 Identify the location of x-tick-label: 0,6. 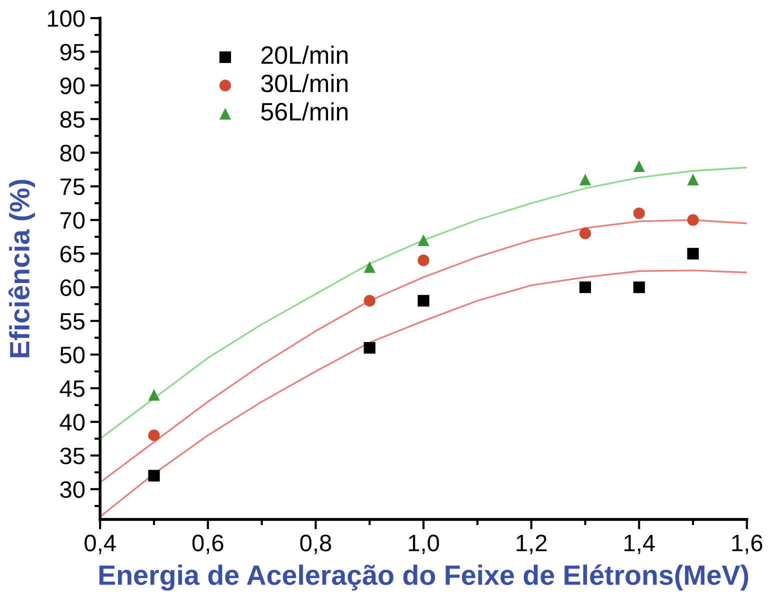
(208, 544).